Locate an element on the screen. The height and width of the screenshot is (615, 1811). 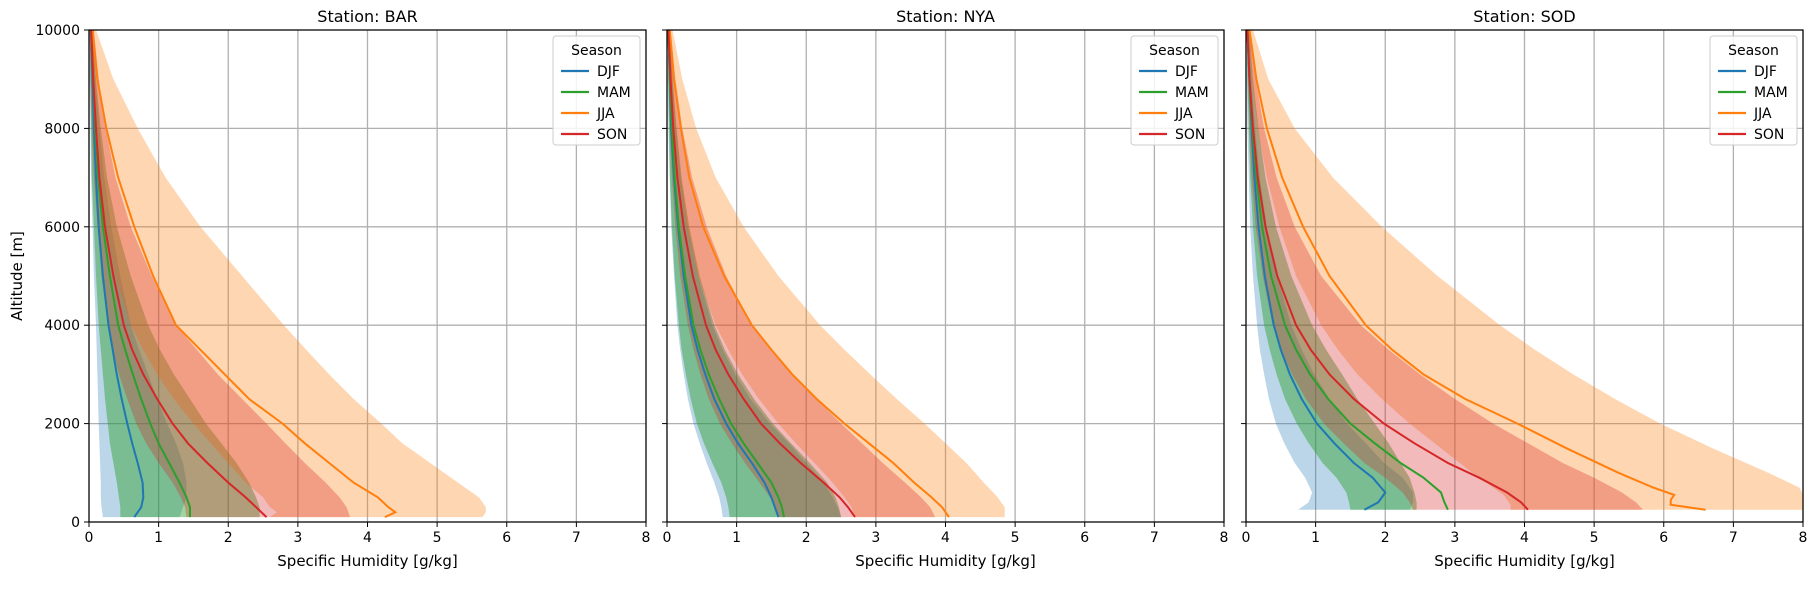
band-jja is located at coordinates (836, 274).